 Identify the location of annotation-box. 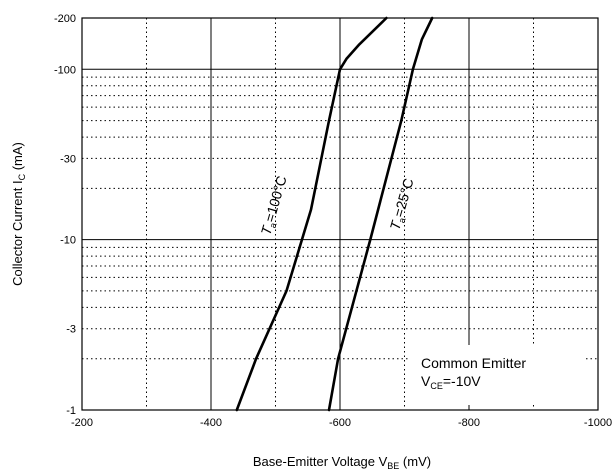
(498, 375).